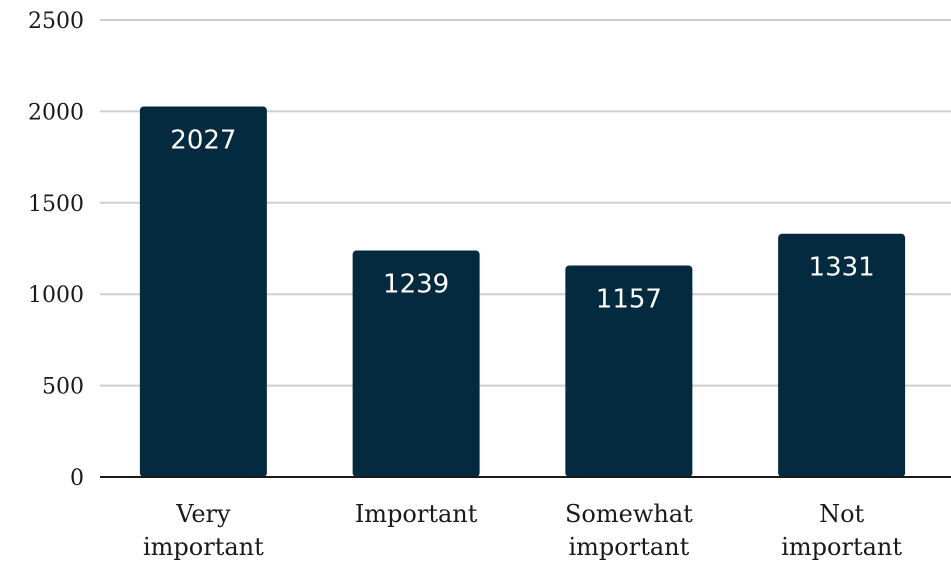  I want to click on data-label: 1331, so click(842, 268).